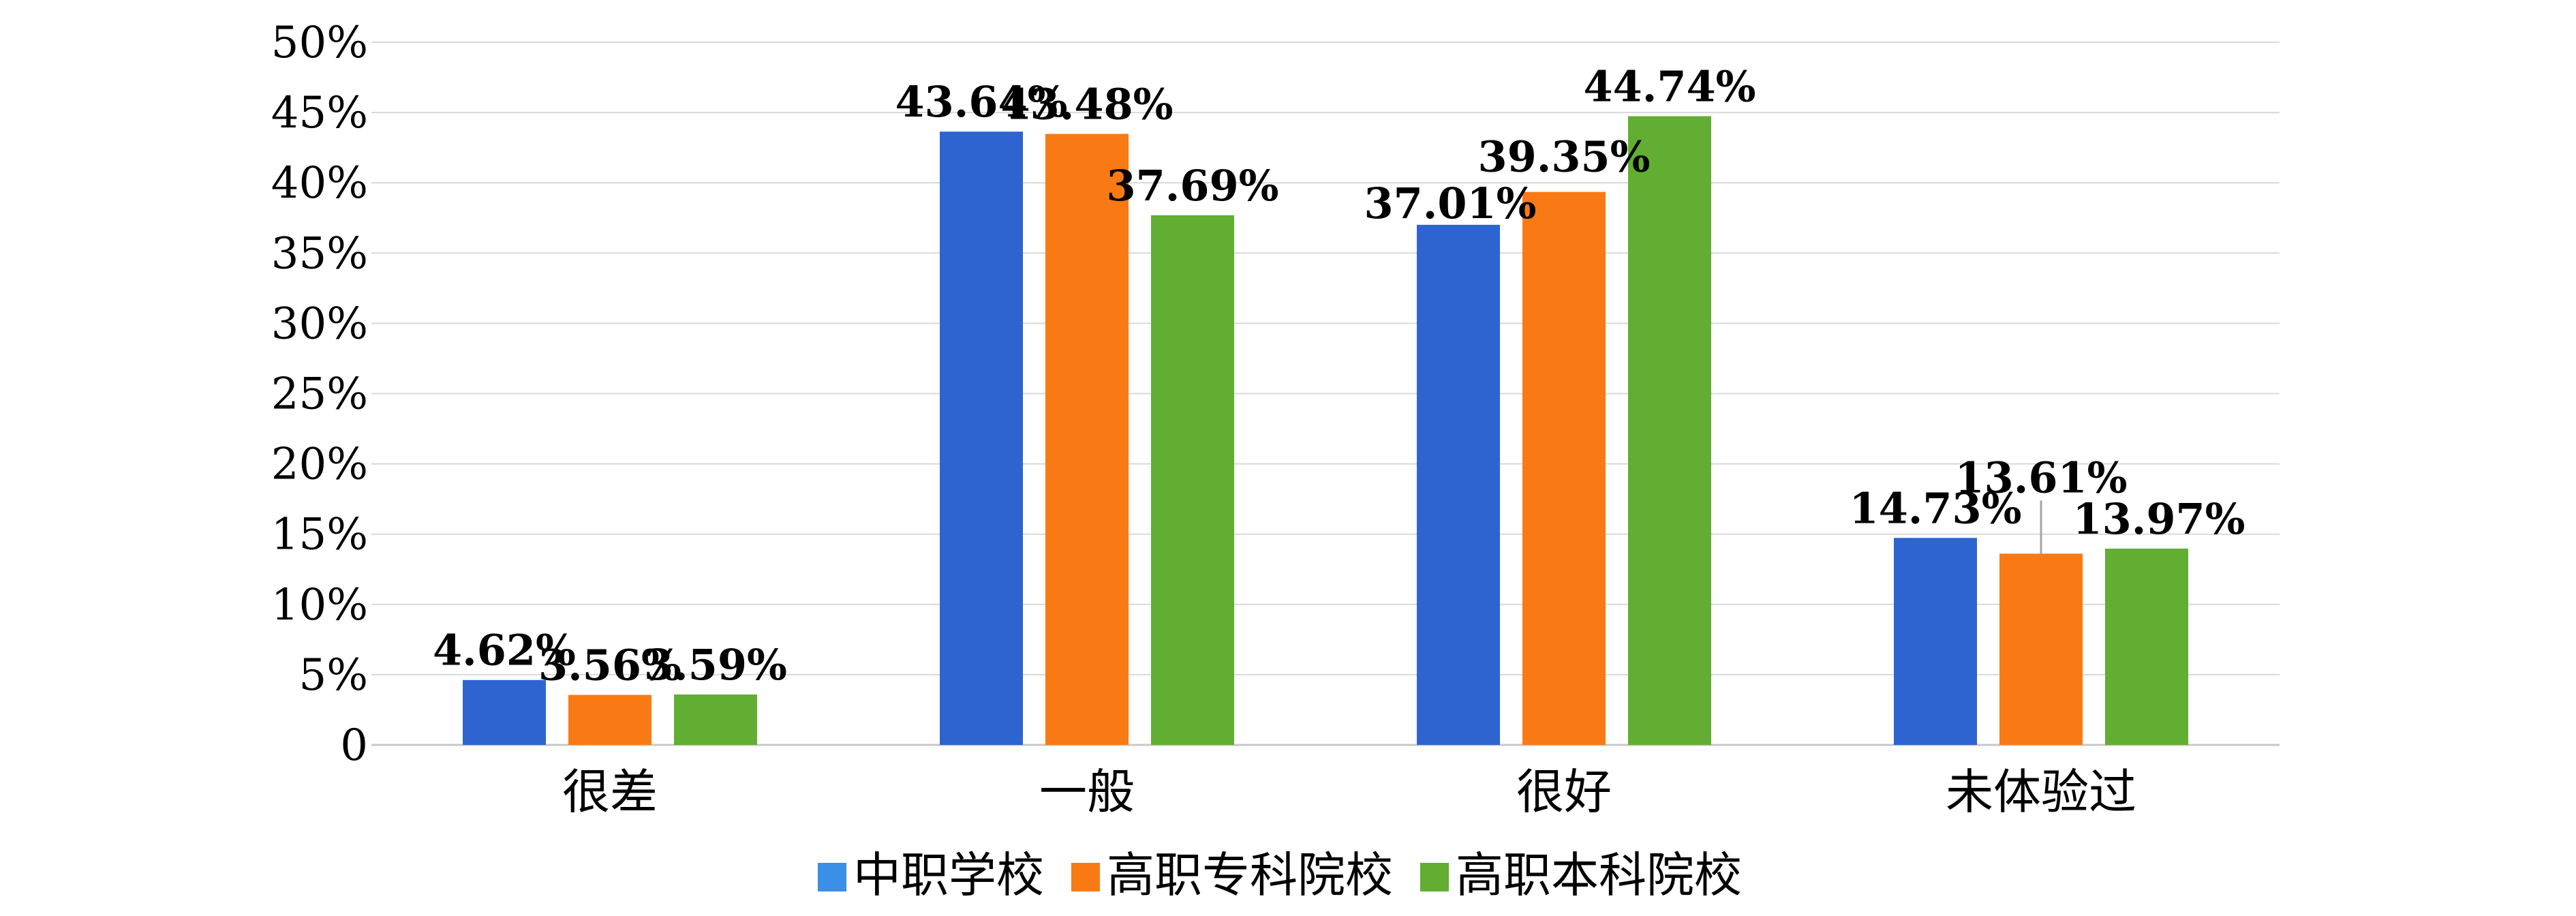 Image resolution: width=2576 pixels, height=916 pixels. Describe the element at coordinates (354, 746) in the screenshot. I see `y-tick-label: 0` at that location.